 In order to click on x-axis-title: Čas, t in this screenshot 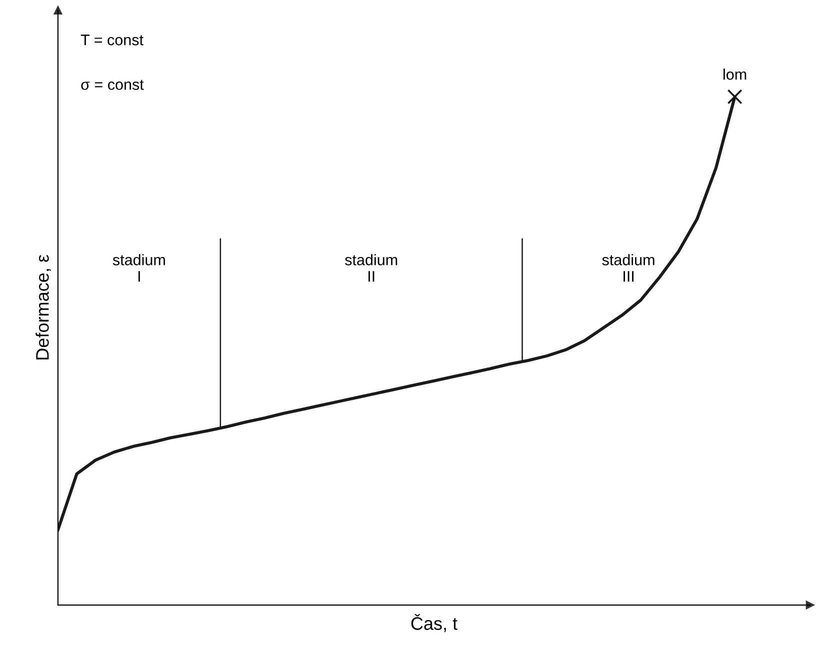, I will do `click(434, 623)`.